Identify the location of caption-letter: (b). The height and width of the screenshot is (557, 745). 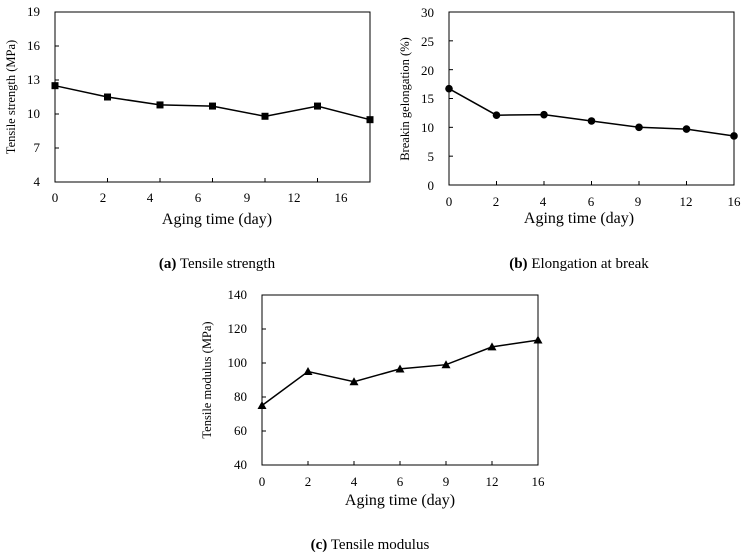
(518, 264).